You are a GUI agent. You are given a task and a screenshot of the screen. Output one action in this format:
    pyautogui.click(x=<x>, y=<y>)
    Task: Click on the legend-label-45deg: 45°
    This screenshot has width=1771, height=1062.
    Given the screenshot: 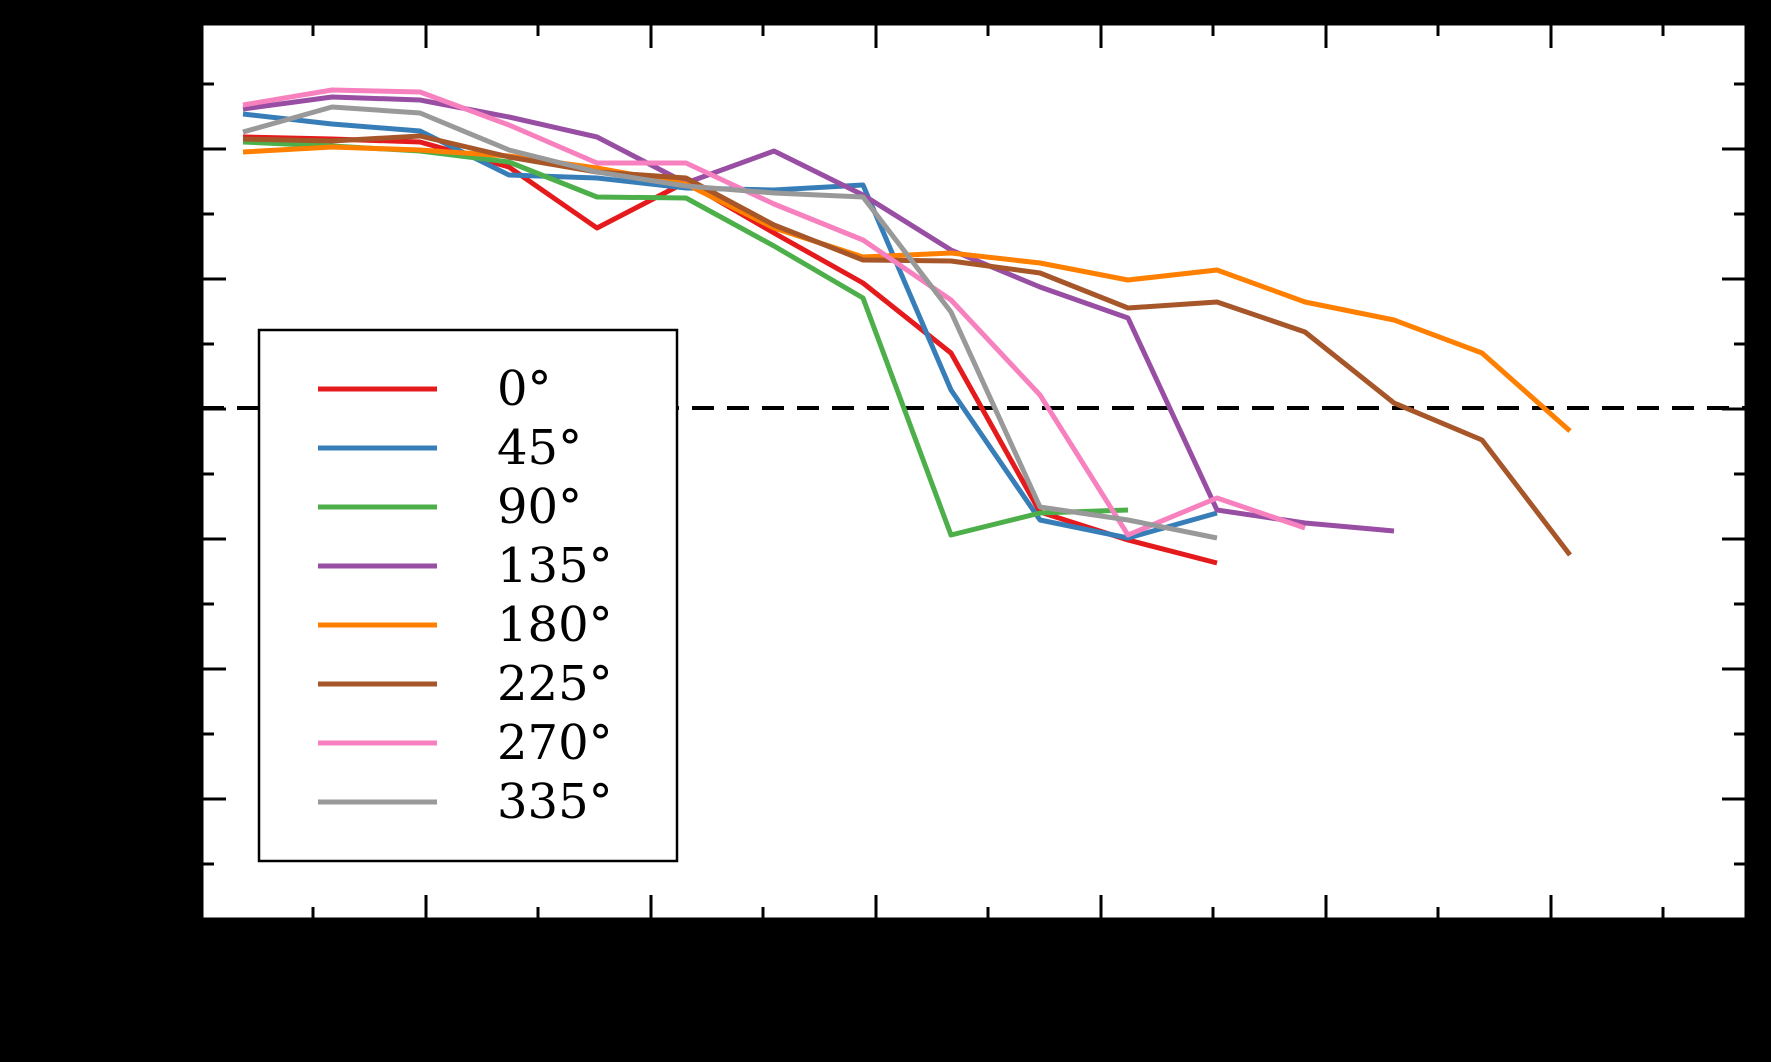 What is the action you would take?
    pyautogui.click(x=539, y=448)
    